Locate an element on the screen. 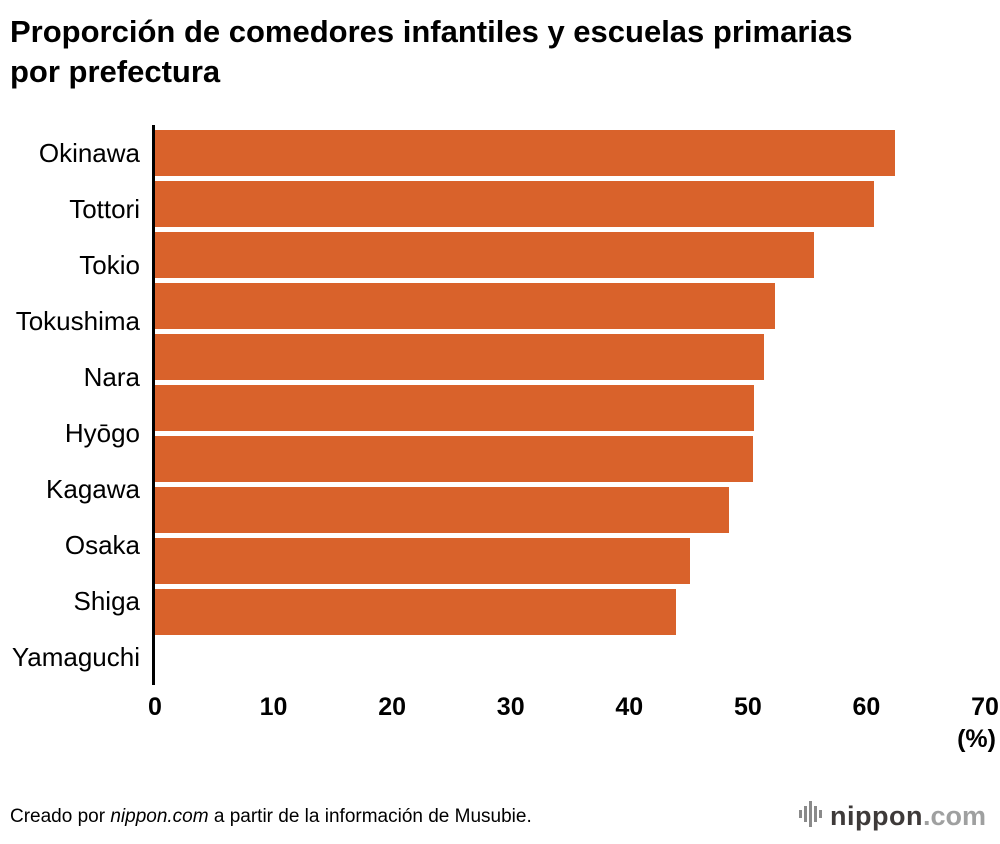  x-tick-50: 50 is located at coordinates (747, 707).